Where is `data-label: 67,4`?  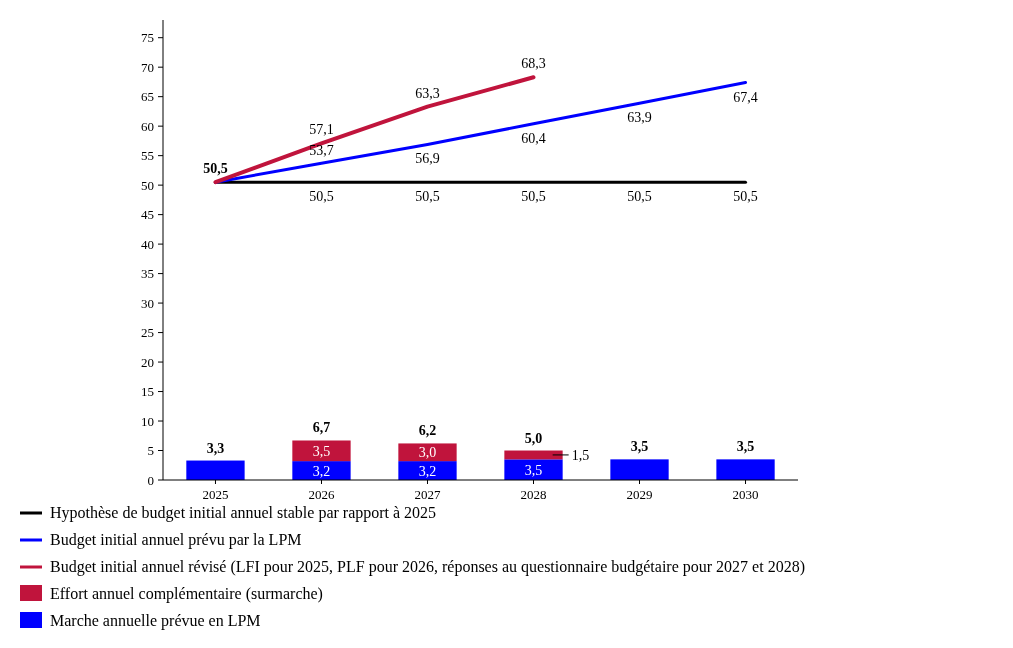
data-label: 67,4 is located at coordinates (745, 97).